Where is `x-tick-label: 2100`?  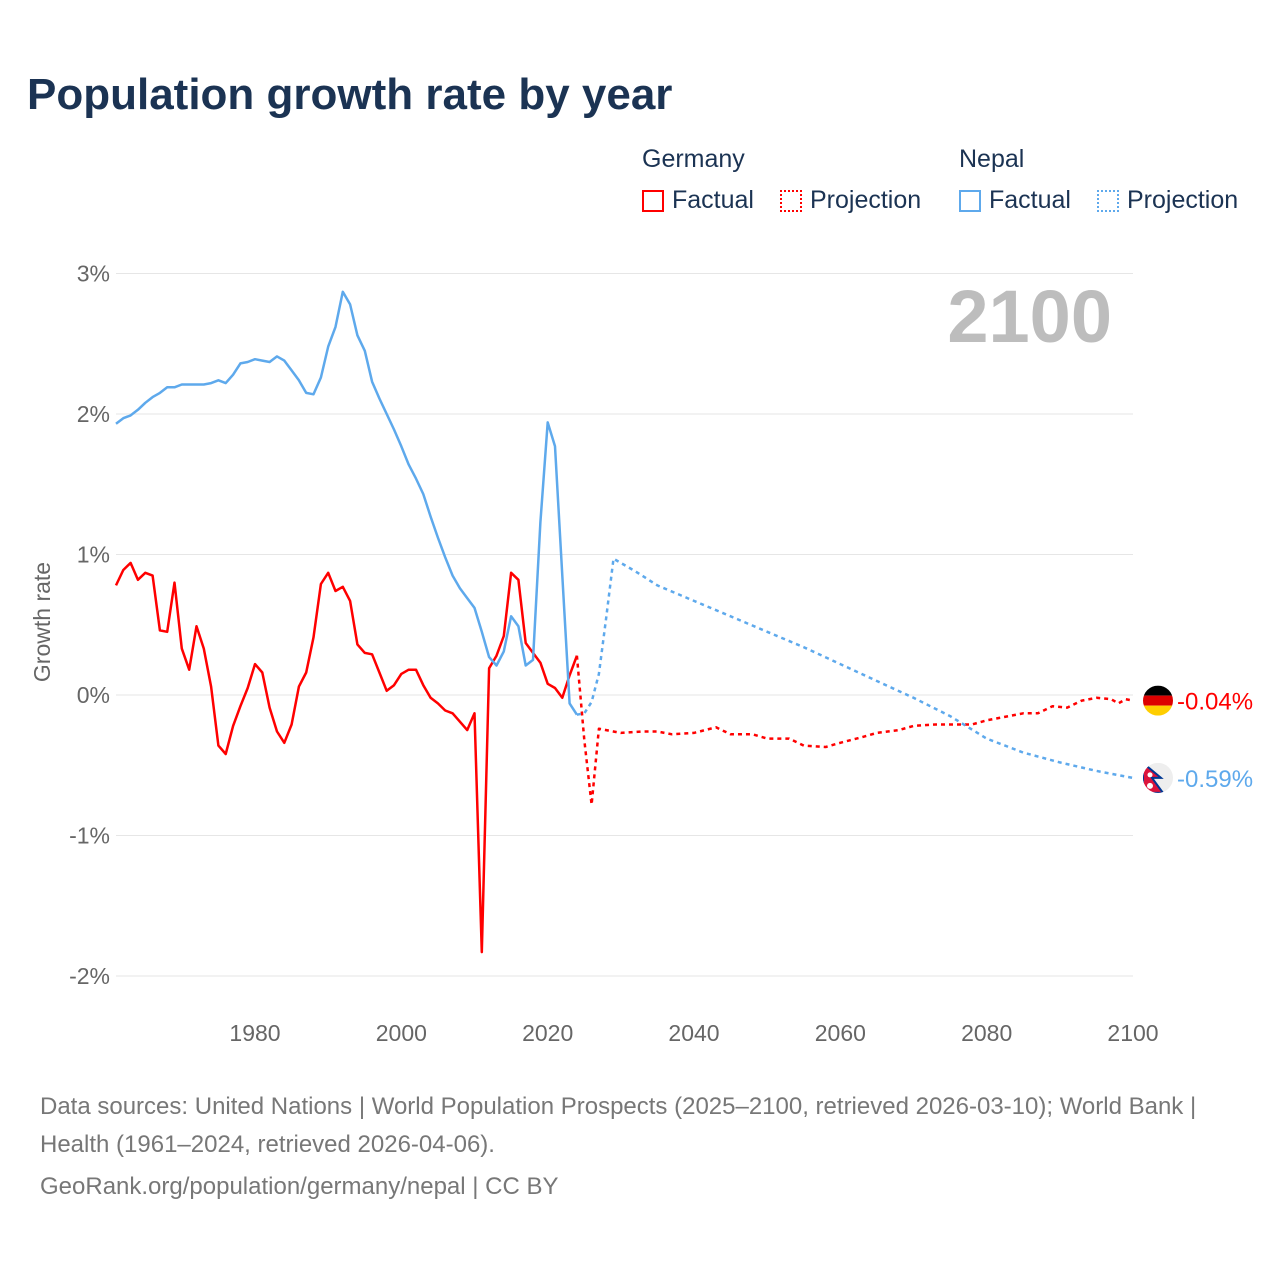 x-tick-label: 2100 is located at coordinates (1132, 1033).